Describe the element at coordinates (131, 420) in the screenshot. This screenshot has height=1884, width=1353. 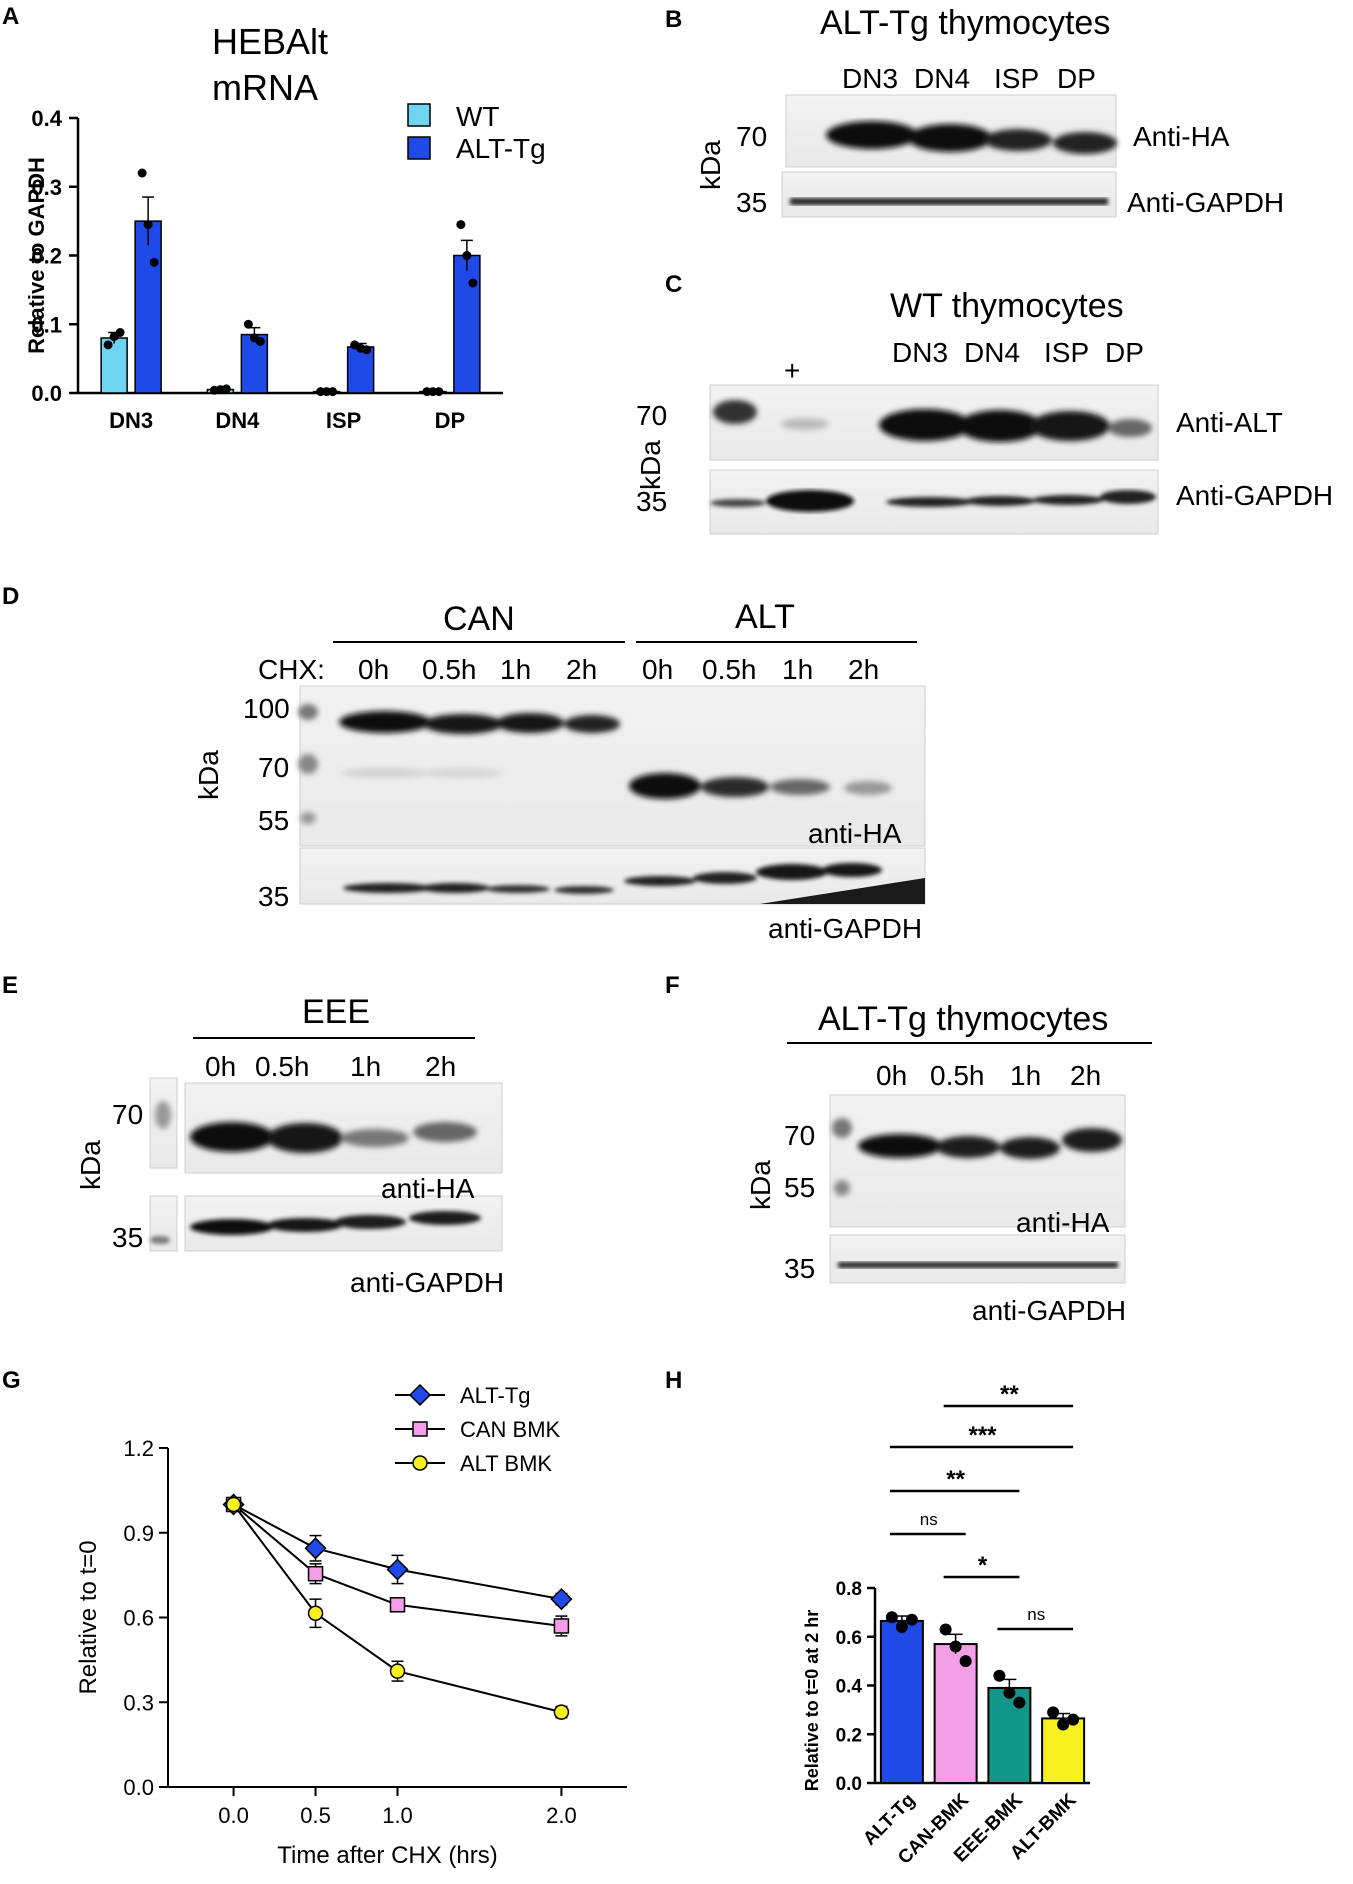
I see `panel-a-x-tick-label: DN3` at that location.